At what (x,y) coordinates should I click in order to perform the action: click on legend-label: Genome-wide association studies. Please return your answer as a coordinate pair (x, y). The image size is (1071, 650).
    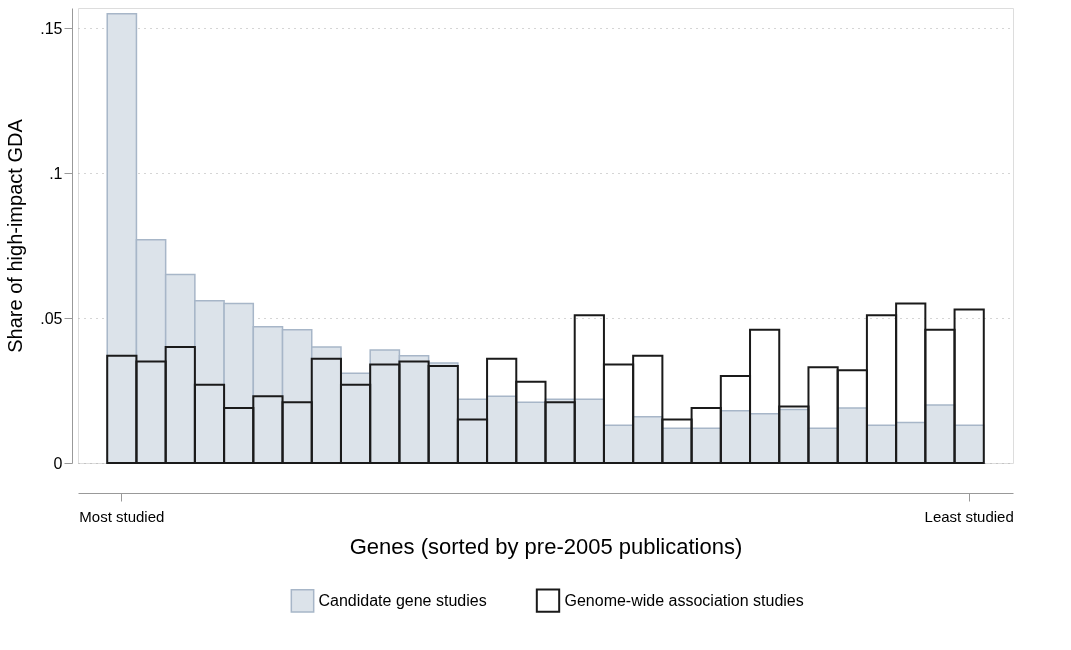
    Looking at the image, I should click on (684, 600).